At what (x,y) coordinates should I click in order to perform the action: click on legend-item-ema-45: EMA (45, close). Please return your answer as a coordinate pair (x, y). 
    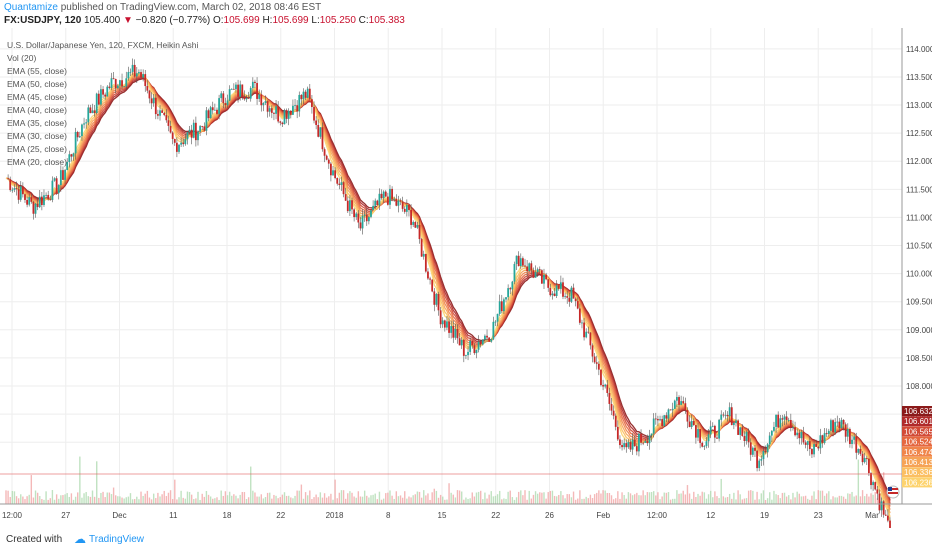
    Looking at the image, I should click on (37, 97).